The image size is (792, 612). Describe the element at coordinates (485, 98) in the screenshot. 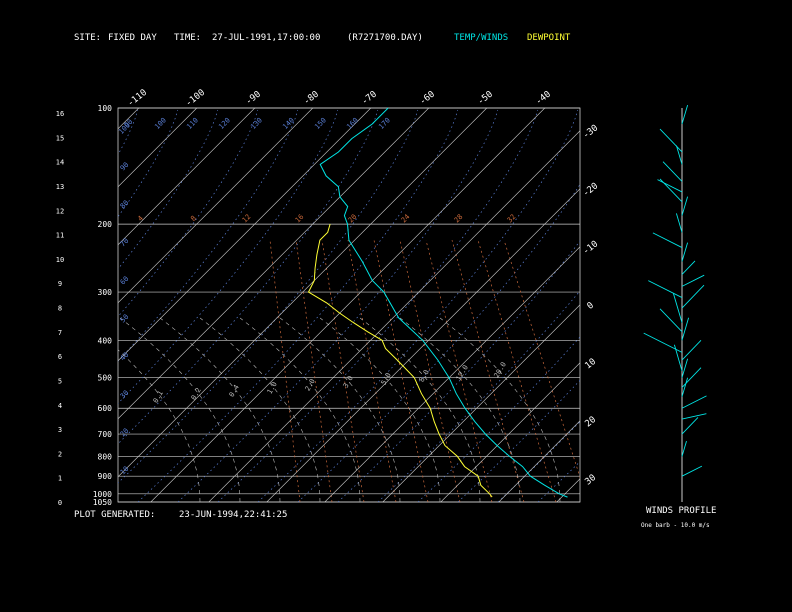

I see `isotherm-top-label: -50` at that location.